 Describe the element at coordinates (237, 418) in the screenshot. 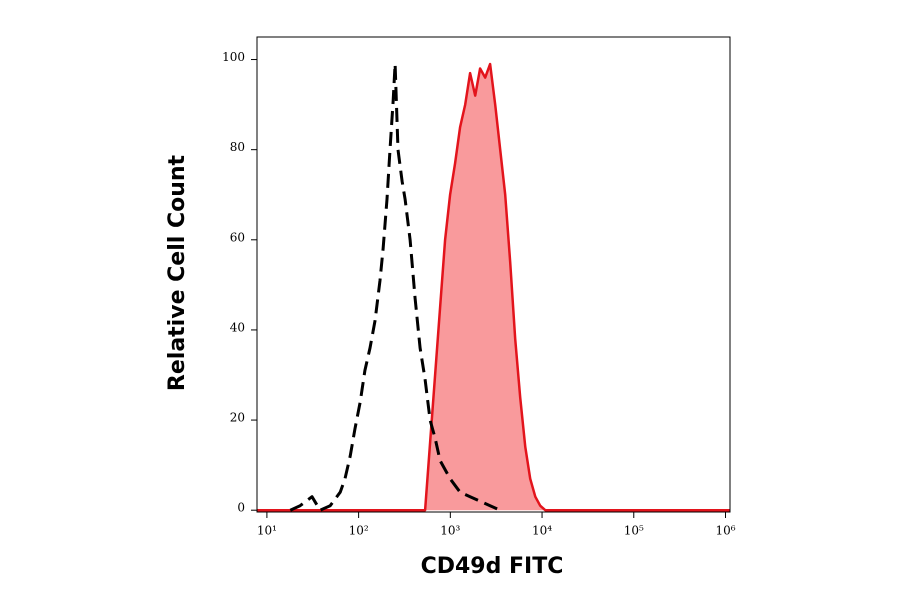

I see `y-tick-label: 20` at that location.